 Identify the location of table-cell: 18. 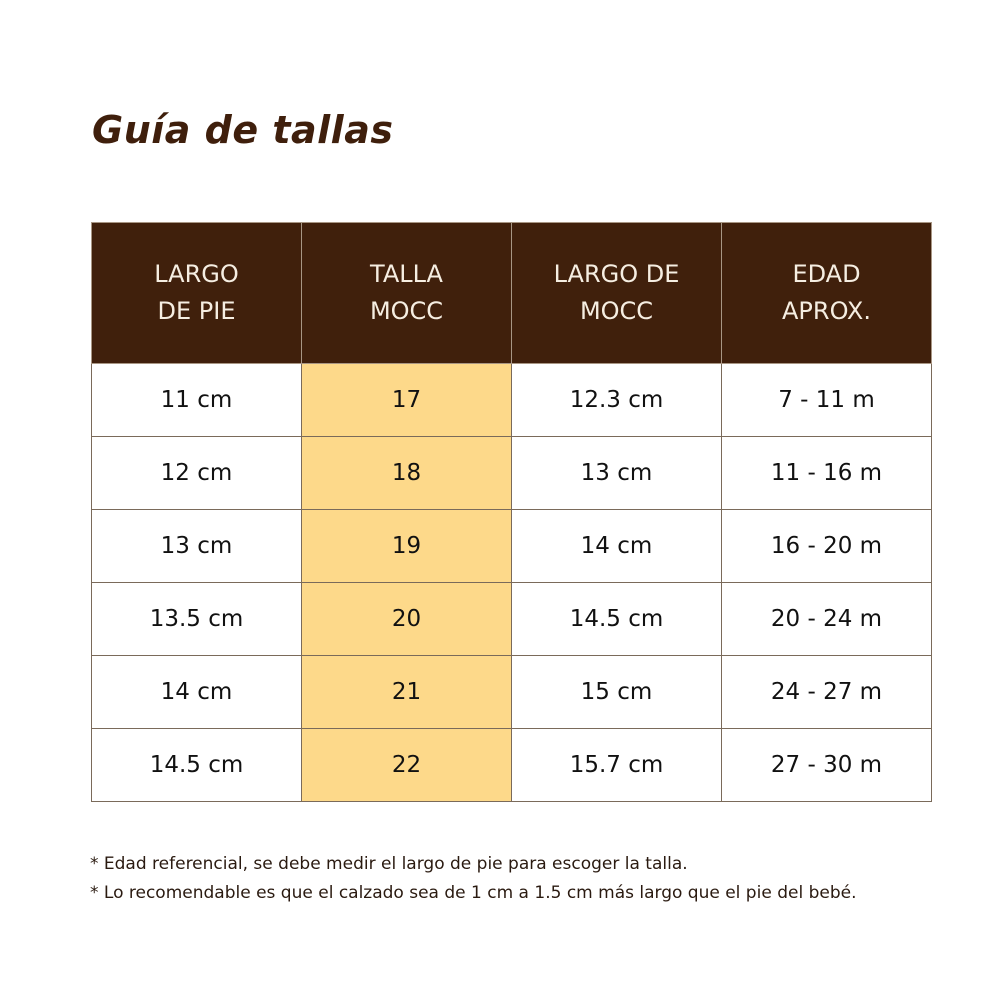
(406, 473).